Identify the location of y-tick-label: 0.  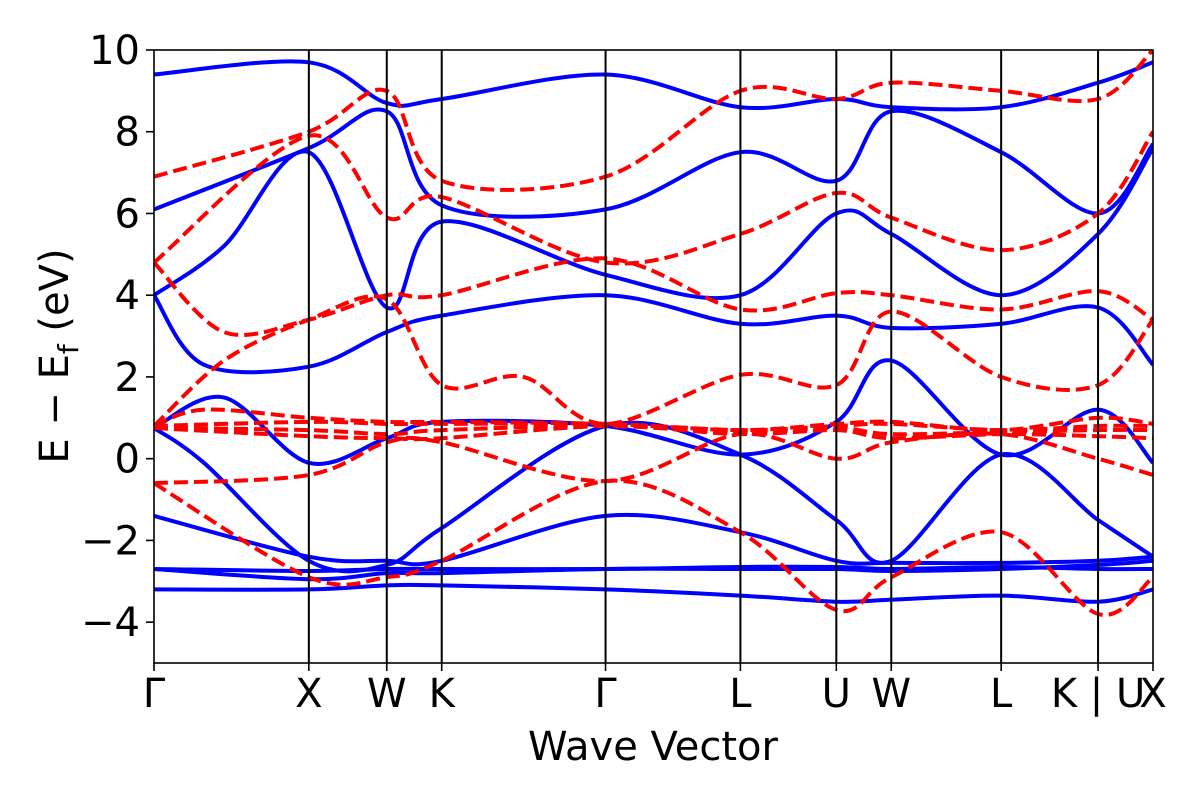
(127, 460).